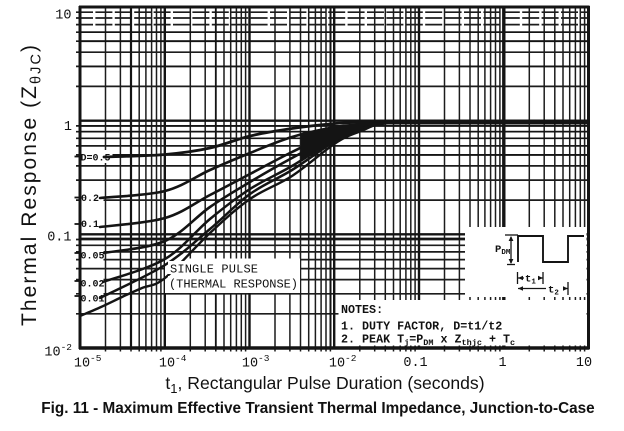  What do you see at coordinates (264, 358) in the screenshot?
I see `svg-text: -3` at bounding box center [264, 358].